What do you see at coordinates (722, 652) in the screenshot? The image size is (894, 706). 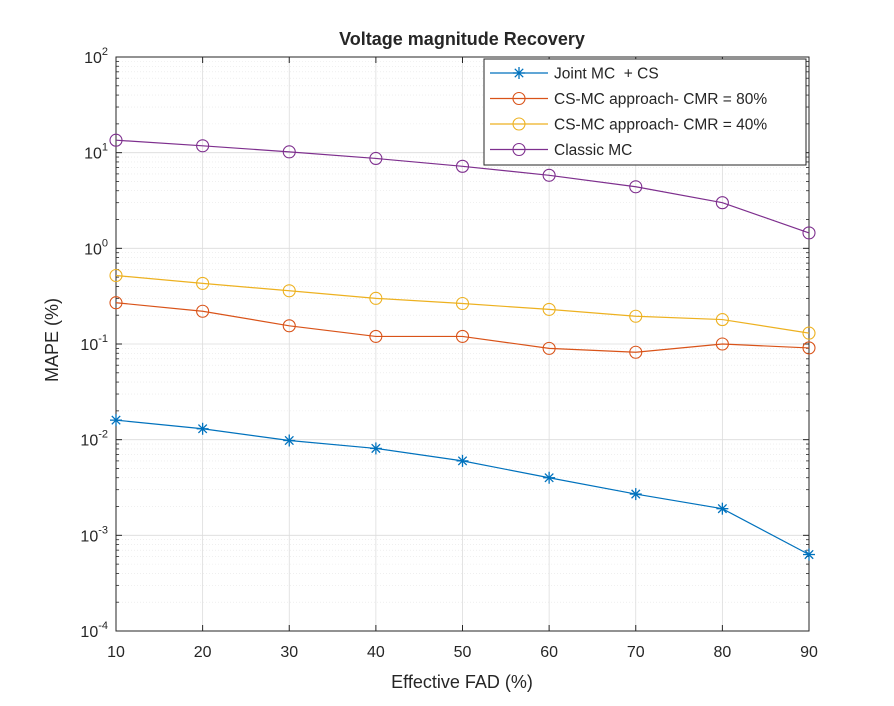 I see `x-tick-label: 80` at bounding box center [722, 652].